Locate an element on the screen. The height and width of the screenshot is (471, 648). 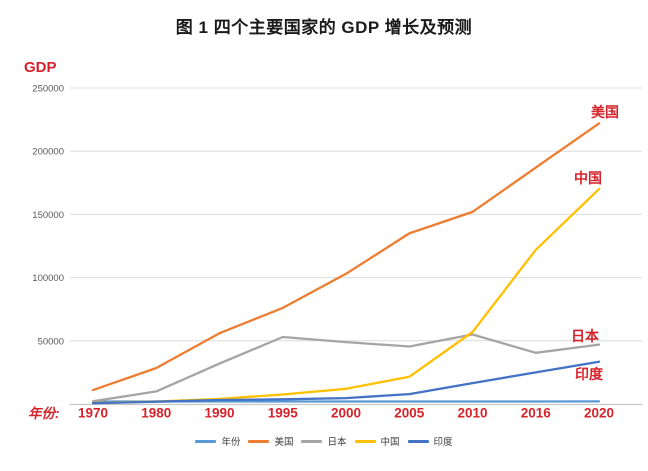
x-tick-label: 1990 is located at coordinates (219, 413).